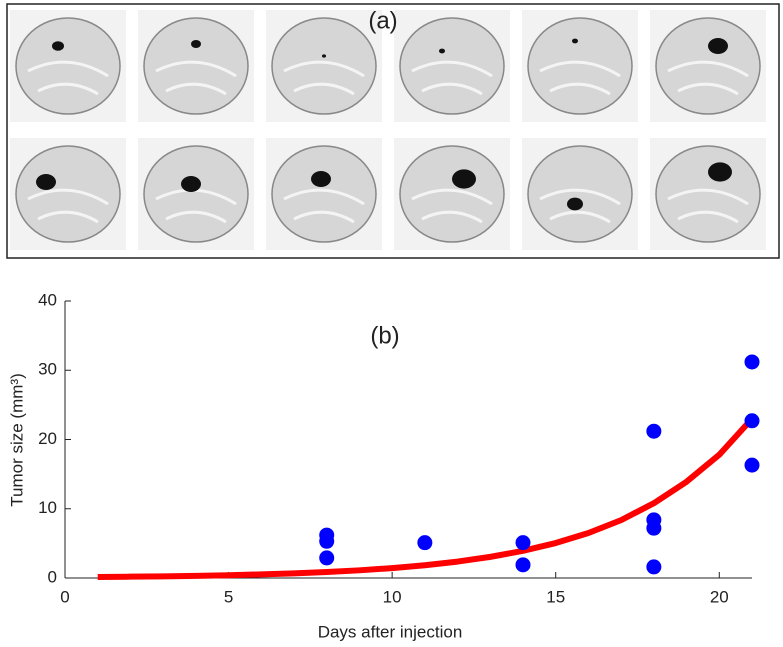 The image size is (783, 647). What do you see at coordinates (16, 439) in the screenshot?
I see `y-axis-label: Tumor size (mm³)` at bounding box center [16, 439].